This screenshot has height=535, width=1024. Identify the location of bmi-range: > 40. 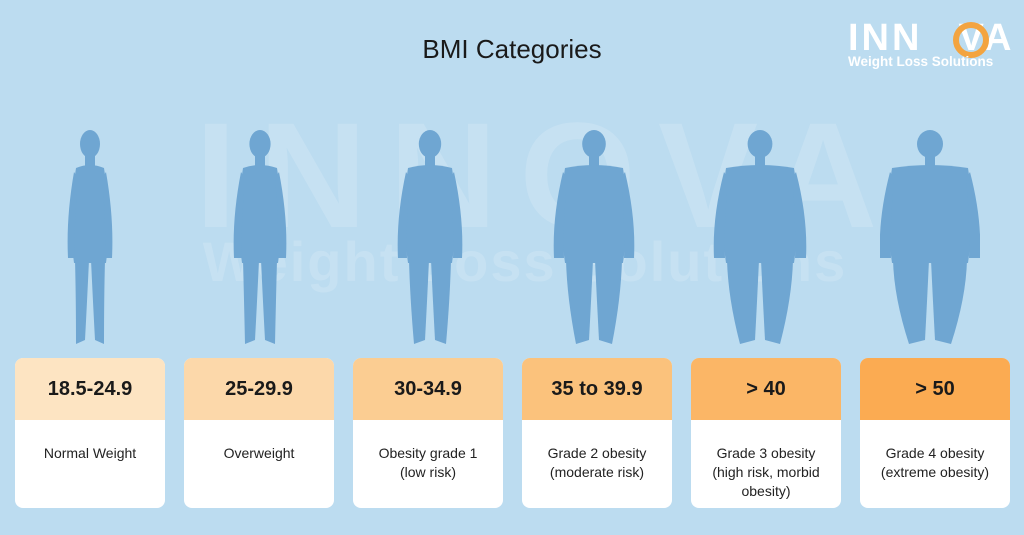
(766, 389).